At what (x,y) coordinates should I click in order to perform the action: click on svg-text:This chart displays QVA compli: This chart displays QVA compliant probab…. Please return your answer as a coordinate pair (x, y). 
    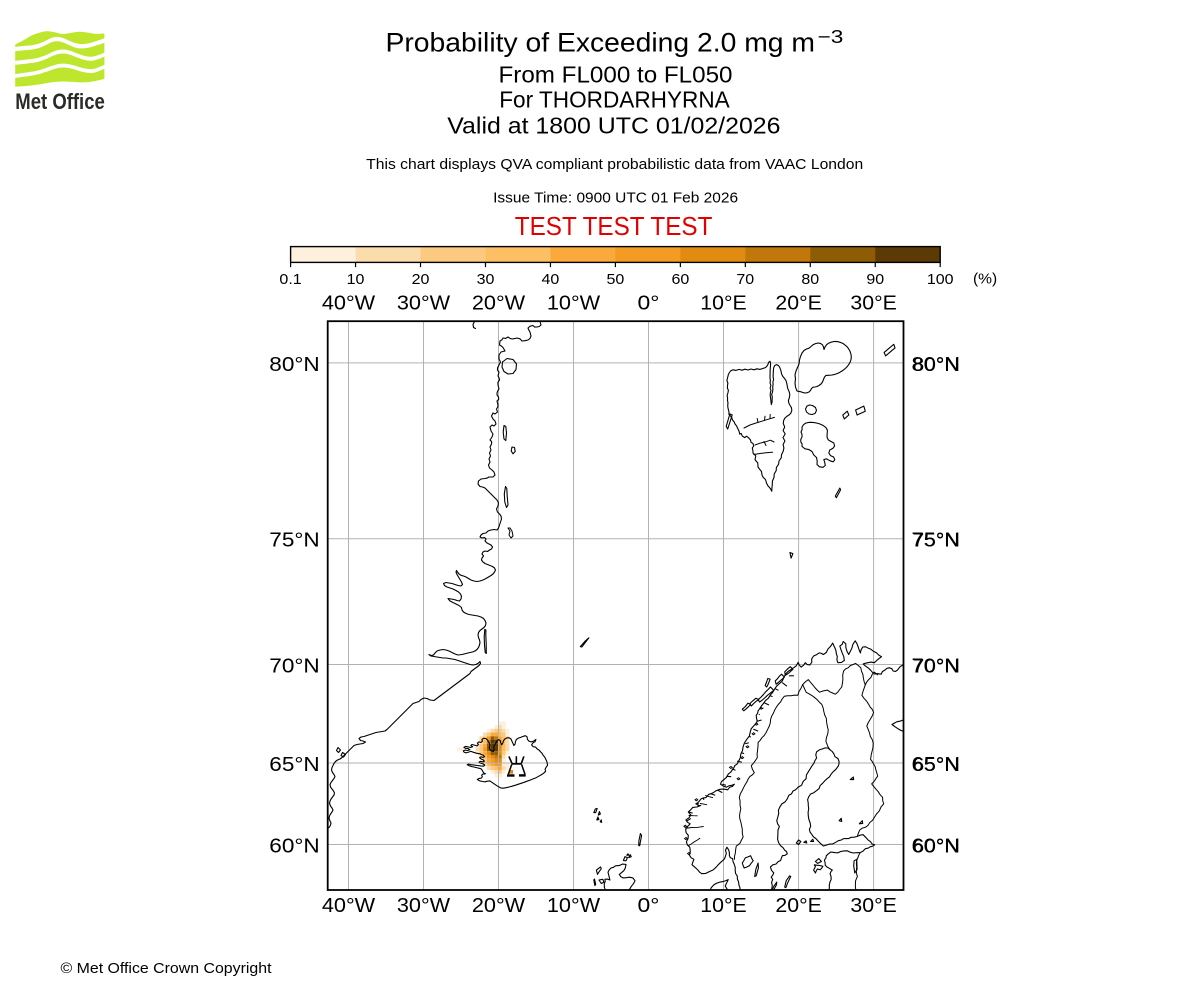
    Looking at the image, I should click on (614, 165).